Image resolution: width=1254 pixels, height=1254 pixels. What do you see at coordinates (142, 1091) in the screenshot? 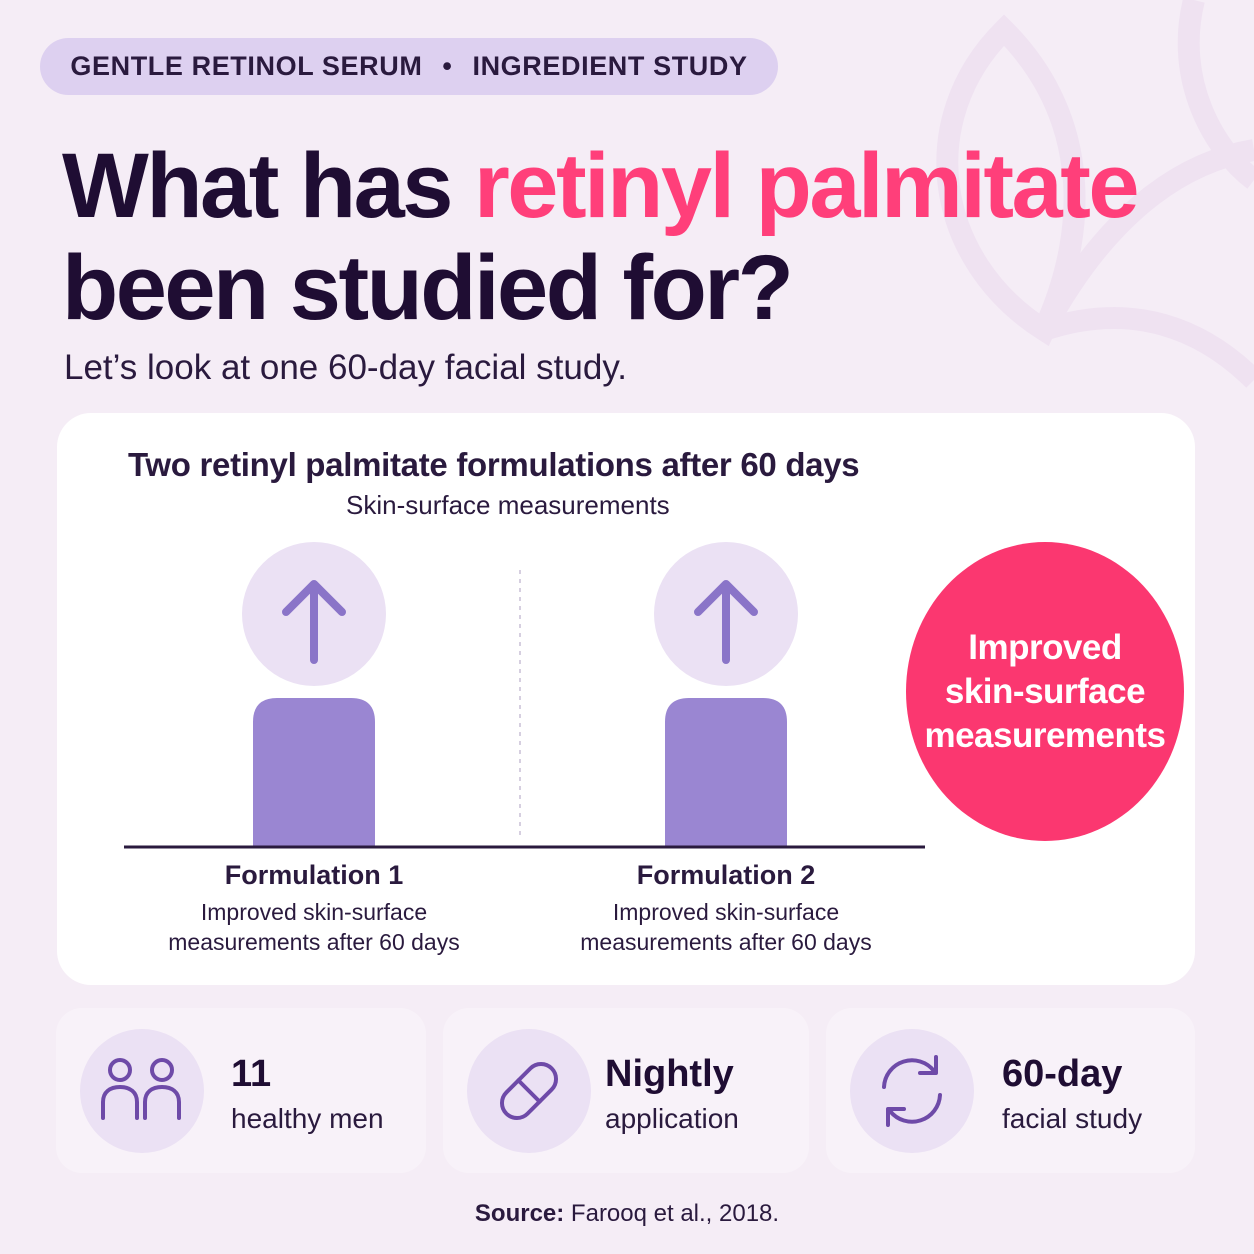
I see `people-icon` at bounding box center [142, 1091].